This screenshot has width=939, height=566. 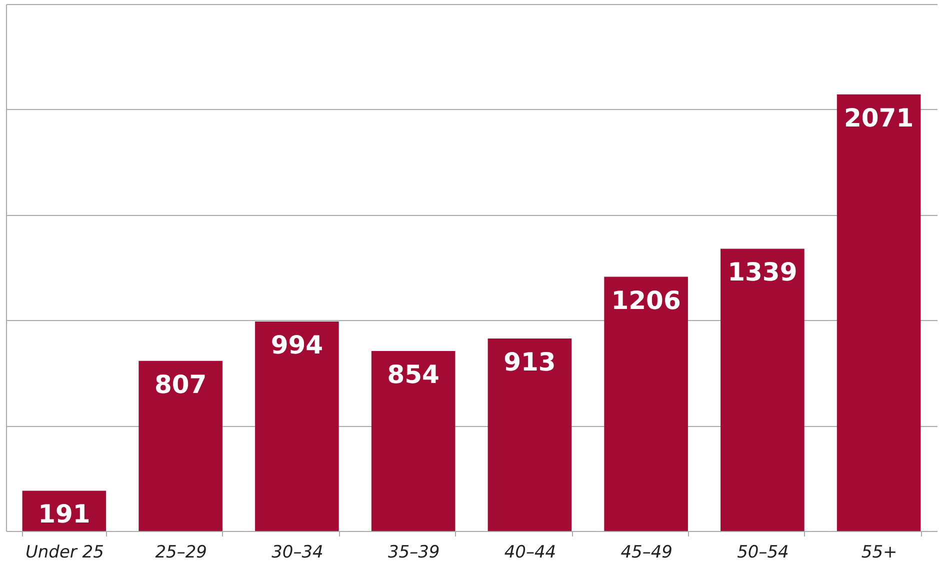 What do you see at coordinates (646, 552) in the screenshot?
I see `x-tick-label: 45–49` at bounding box center [646, 552].